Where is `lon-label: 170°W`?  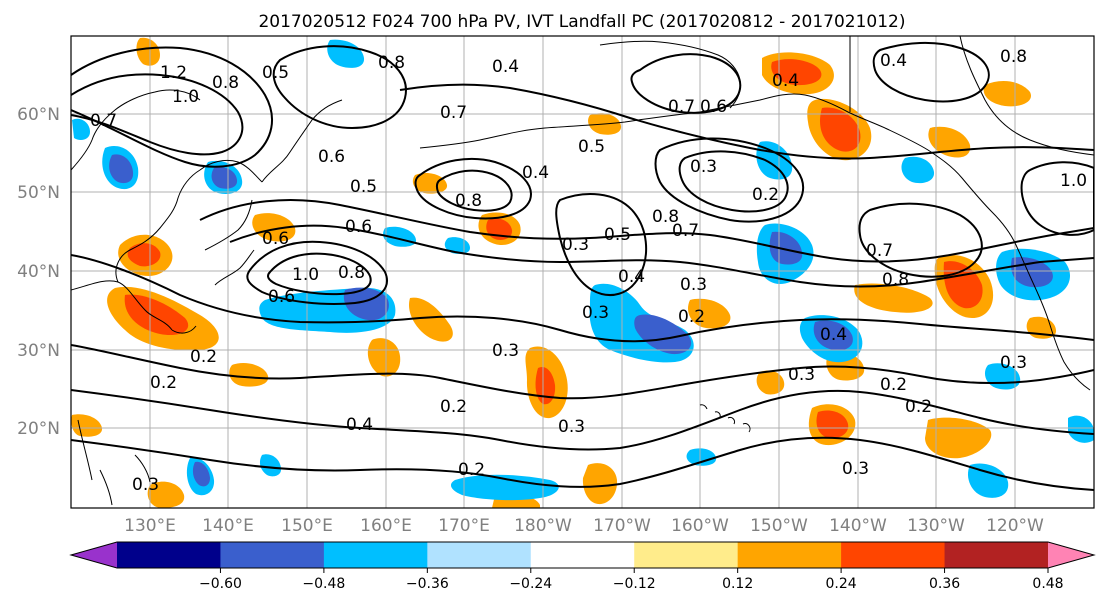
lon-label: 170°W is located at coordinates (622, 526).